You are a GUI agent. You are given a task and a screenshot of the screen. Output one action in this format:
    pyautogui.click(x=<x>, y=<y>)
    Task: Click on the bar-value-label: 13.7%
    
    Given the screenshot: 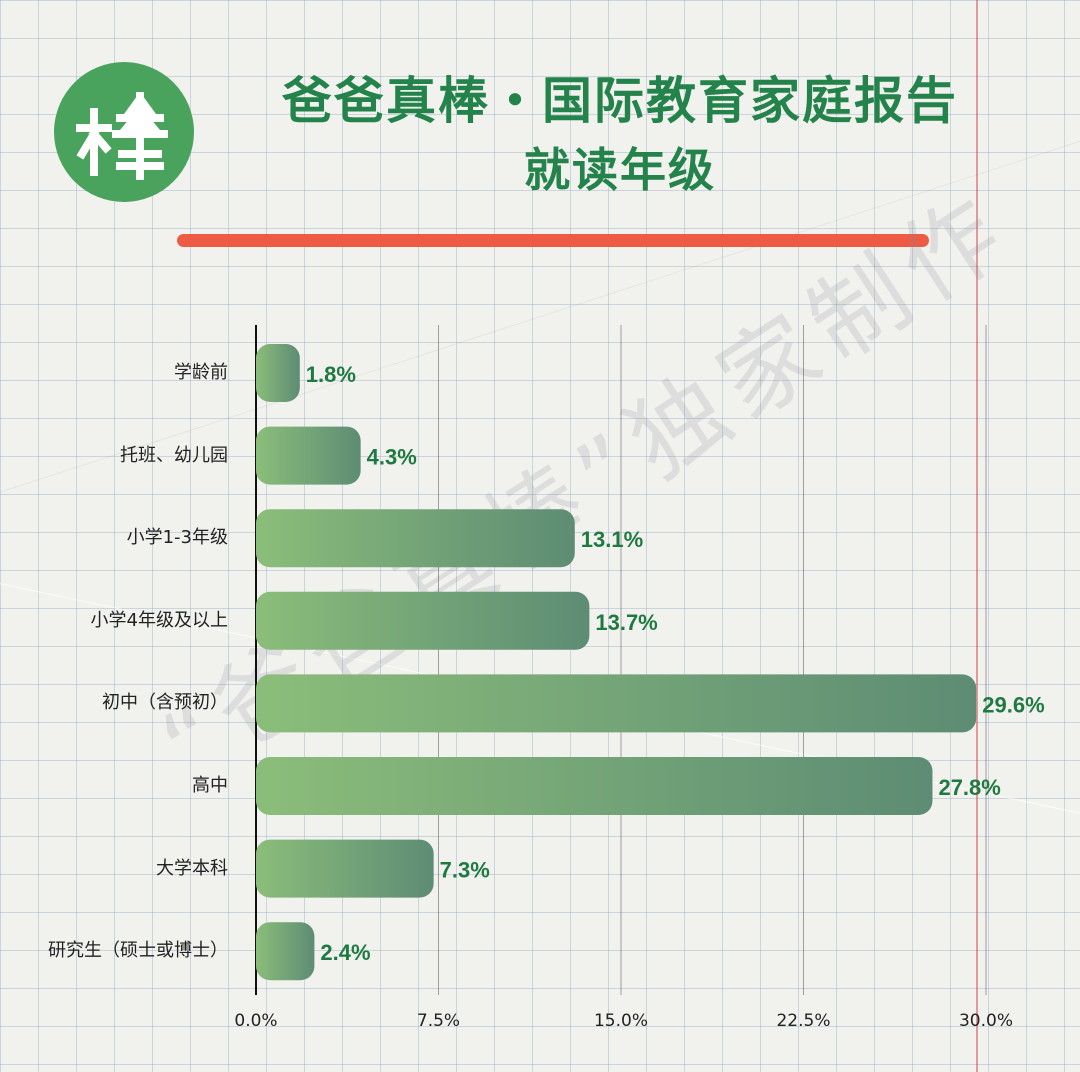 What is the action you would take?
    pyautogui.click(x=626, y=622)
    